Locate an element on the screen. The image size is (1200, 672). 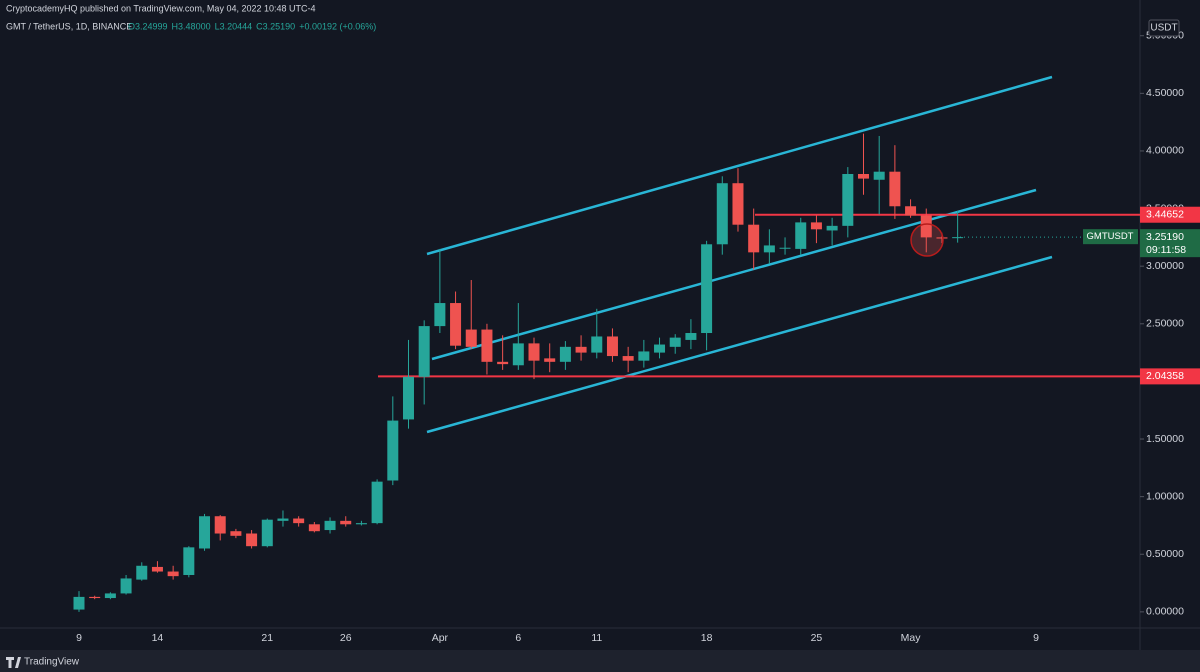
last-price-box is located at coordinates (1170, 243).